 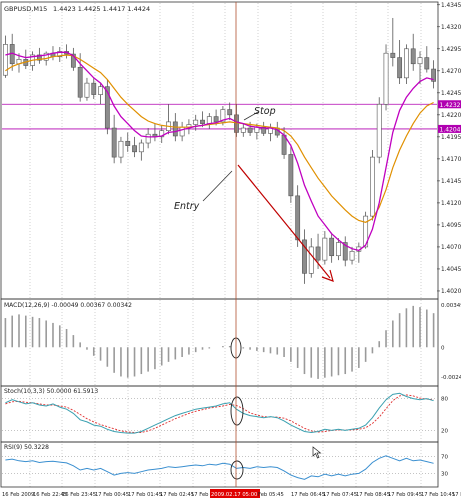 I want to click on price-tick-label: 1.4170, so click(x=451, y=160).